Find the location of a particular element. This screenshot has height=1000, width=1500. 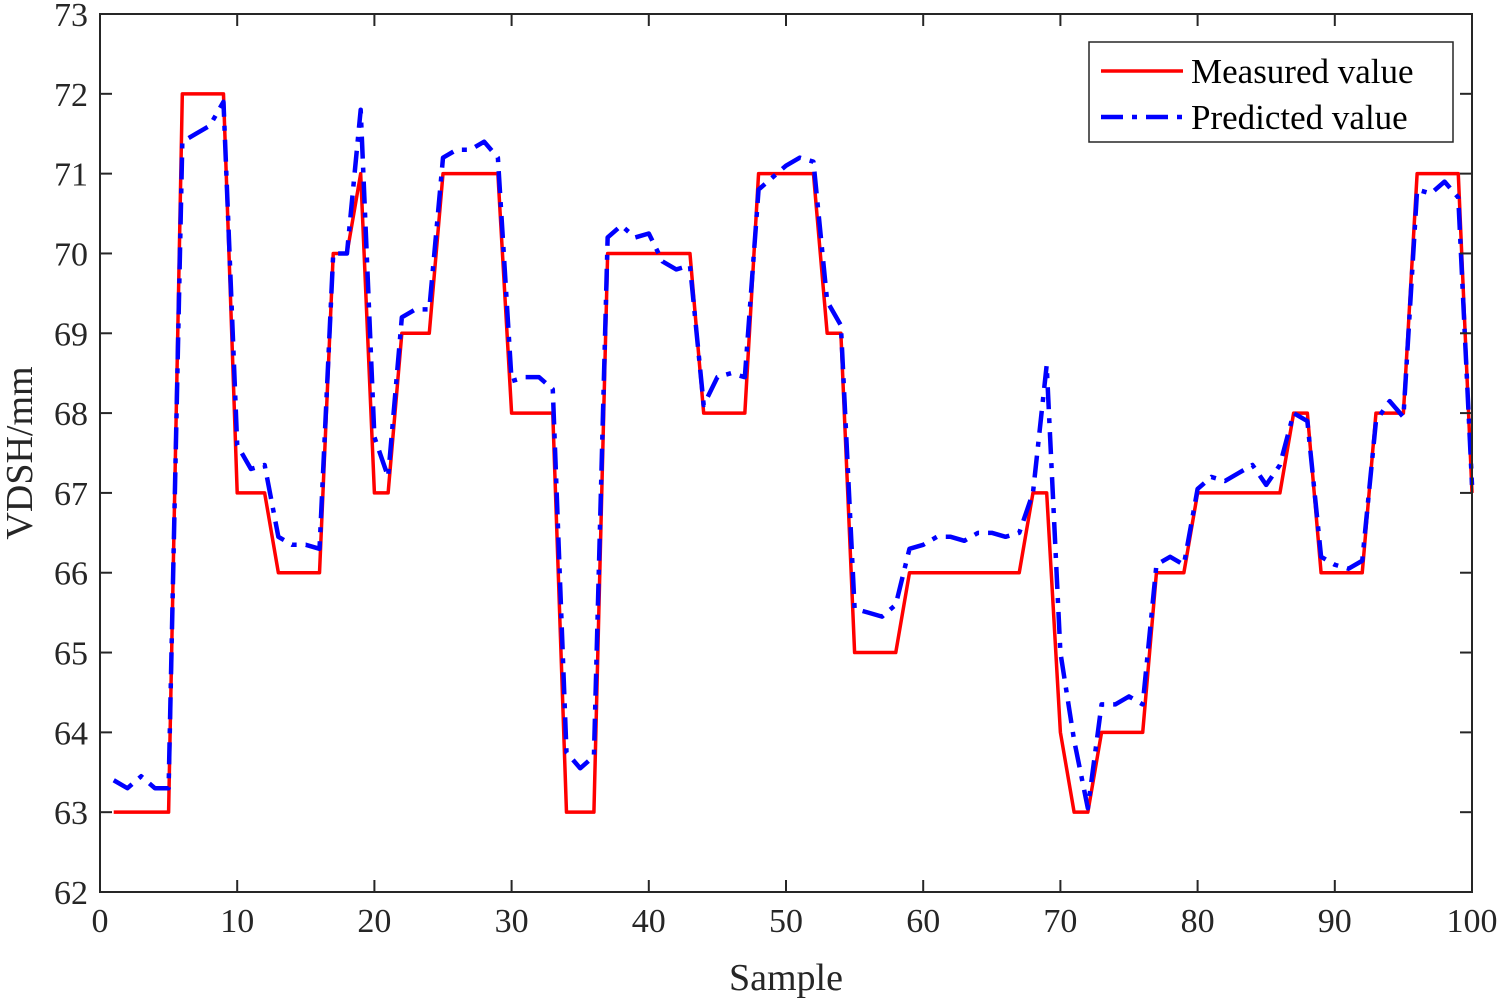

y-tick-label: 70 is located at coordinates (71, 254).